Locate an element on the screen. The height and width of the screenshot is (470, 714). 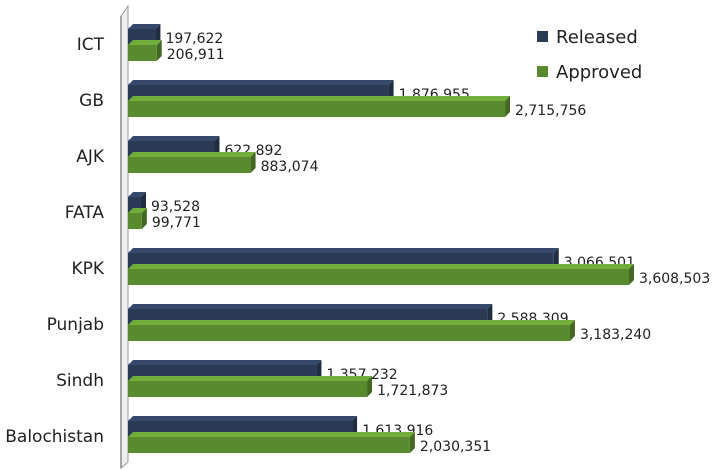
bar-released-ict-top is located at coordinates (144, 26).